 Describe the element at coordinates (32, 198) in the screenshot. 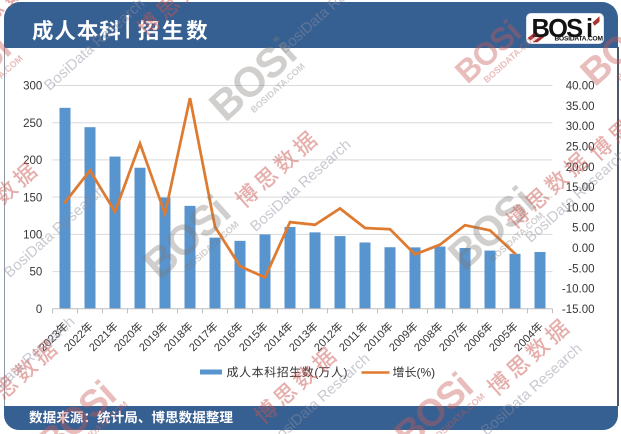

I see `svg-text: 150` at that location.